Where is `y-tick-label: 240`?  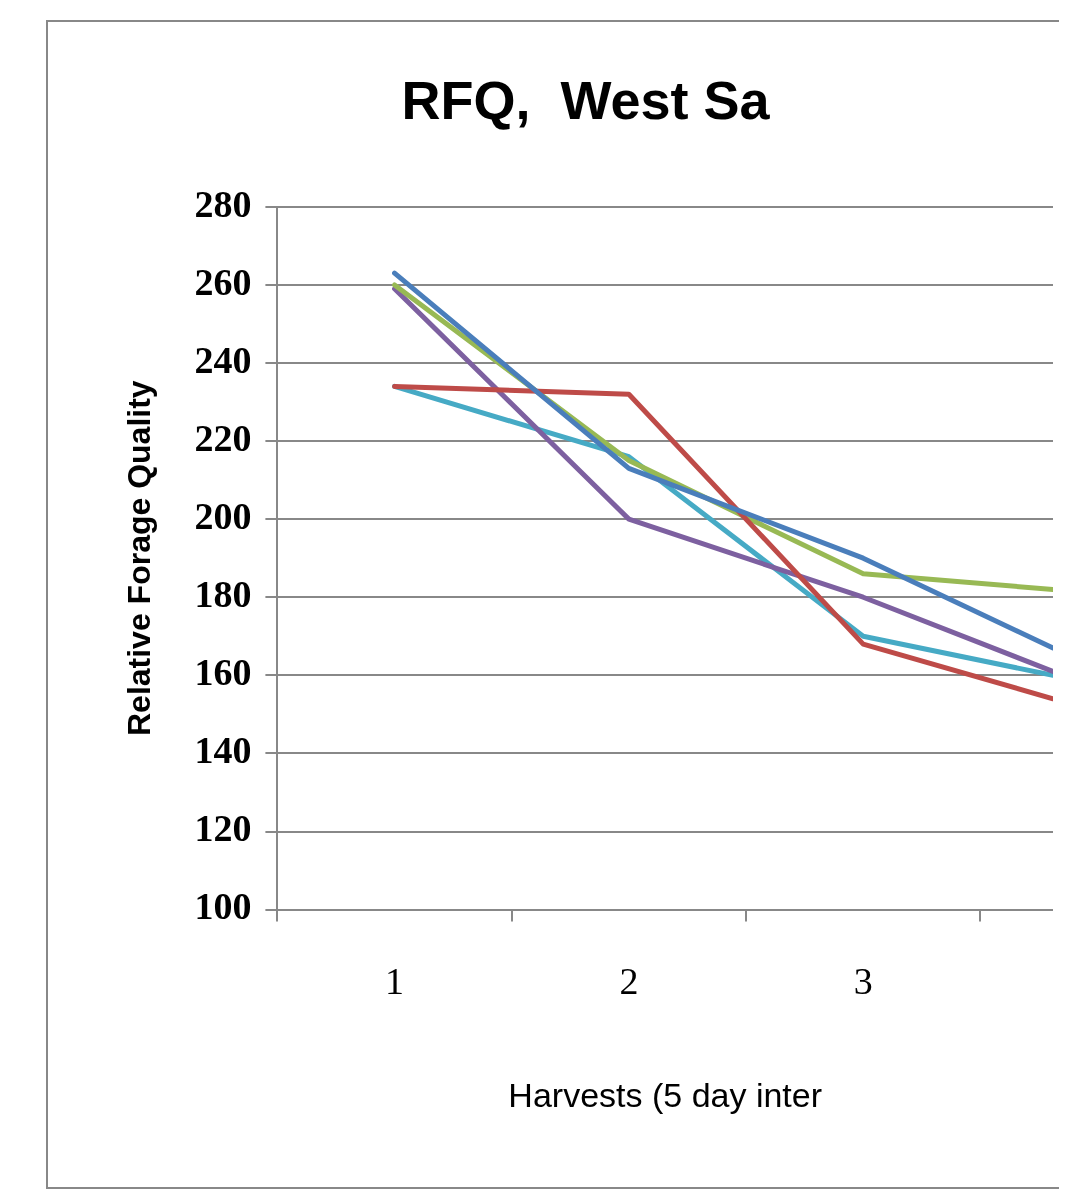
y-tick-label: 240 is located at coordinates (223, 359).